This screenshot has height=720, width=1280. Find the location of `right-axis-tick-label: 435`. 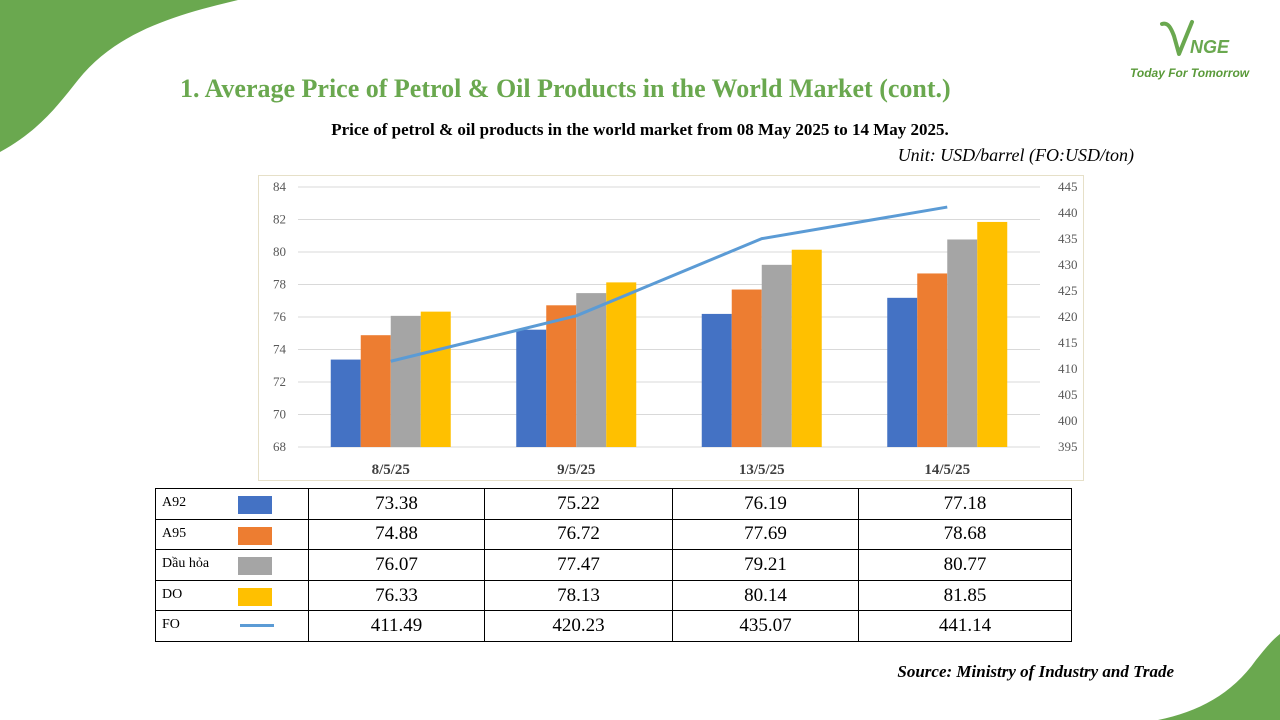

right-axis-tick-label: 435 is located at coordinates (1068, 238).